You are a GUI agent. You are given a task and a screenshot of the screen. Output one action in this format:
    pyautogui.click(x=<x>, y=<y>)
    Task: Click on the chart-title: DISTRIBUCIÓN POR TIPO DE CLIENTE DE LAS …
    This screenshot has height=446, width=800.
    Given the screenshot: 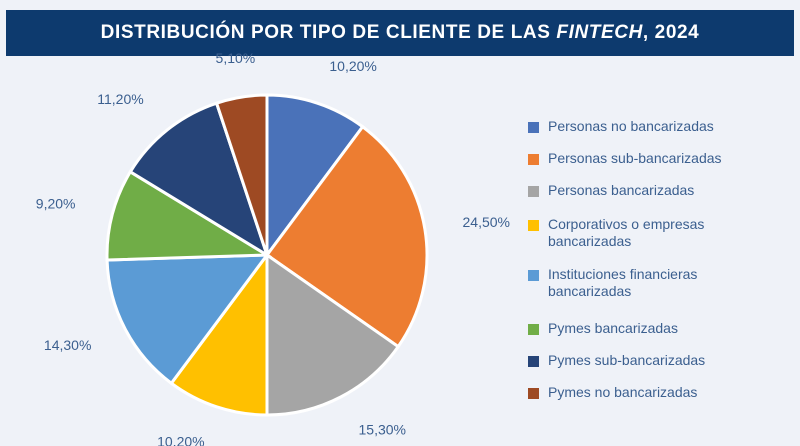 What is the action you would take?
    pyautogui.click(x=400, y=33)
    